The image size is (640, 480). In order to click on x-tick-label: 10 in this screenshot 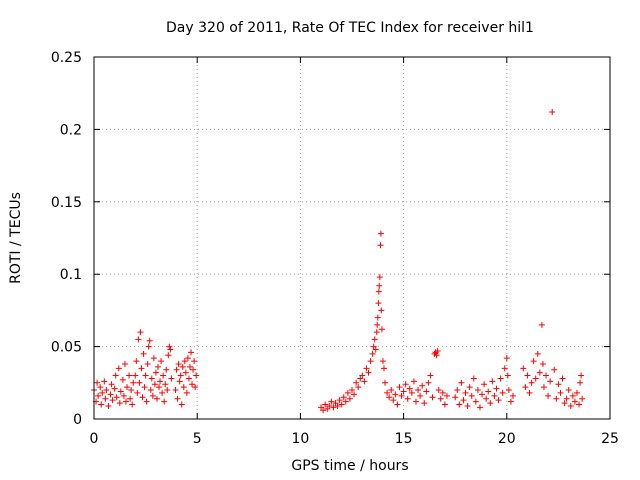, I will do `click(300, 439)`.